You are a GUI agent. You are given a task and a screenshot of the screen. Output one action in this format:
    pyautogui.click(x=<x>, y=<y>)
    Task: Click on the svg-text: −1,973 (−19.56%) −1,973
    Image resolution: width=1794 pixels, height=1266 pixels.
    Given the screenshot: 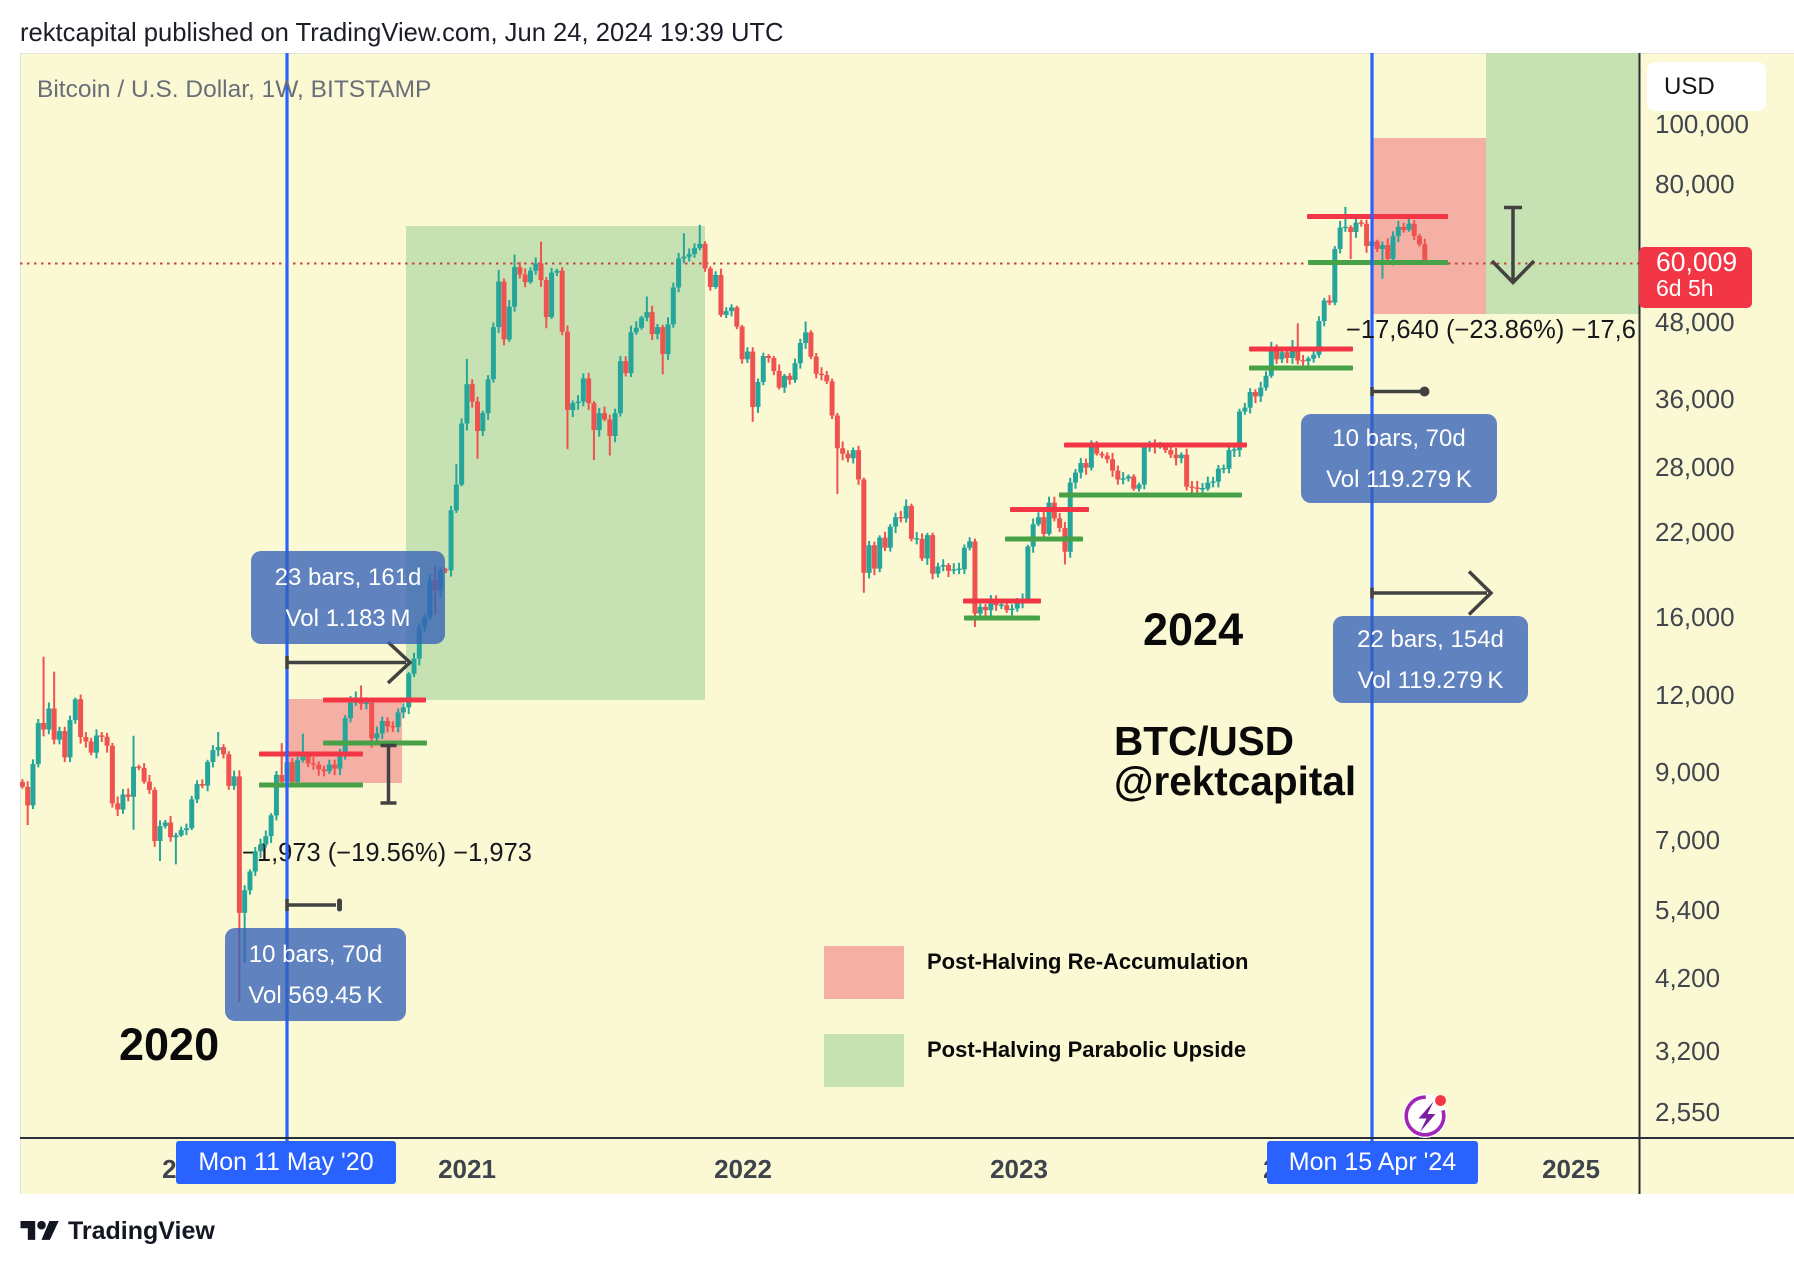 What is the action you would take?
    pyautogui.click(x=387, y=853)
    